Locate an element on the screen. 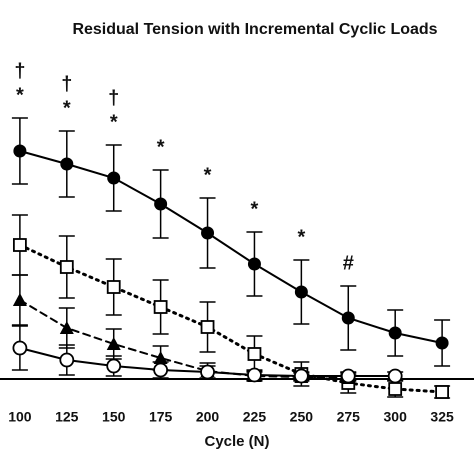 This screenshot has width=474, height=474. x-axis-label: Cycle (N) is located at coordinates (236, 441).